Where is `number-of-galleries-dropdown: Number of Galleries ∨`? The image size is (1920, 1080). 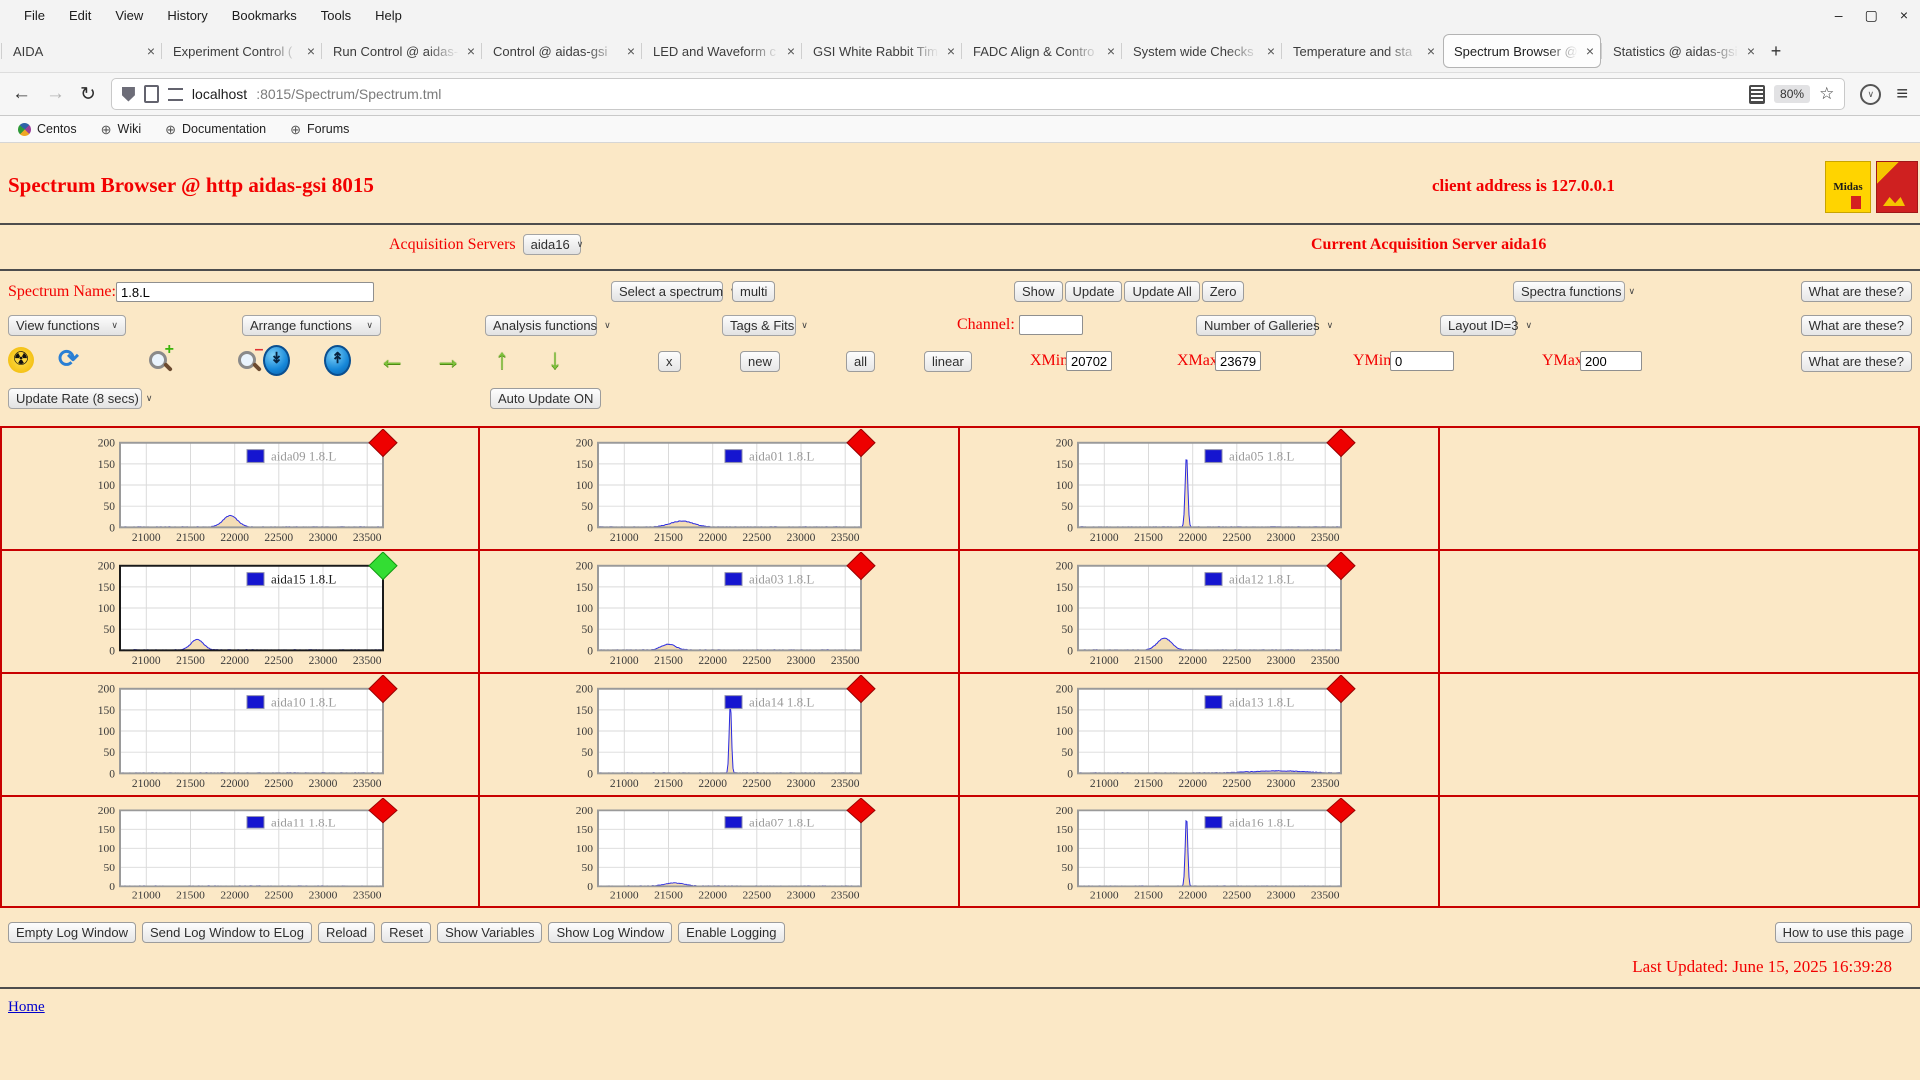
number-of-galleries-dropdown: Number of Galleries ∨ is located at coordinates (1264, 325).